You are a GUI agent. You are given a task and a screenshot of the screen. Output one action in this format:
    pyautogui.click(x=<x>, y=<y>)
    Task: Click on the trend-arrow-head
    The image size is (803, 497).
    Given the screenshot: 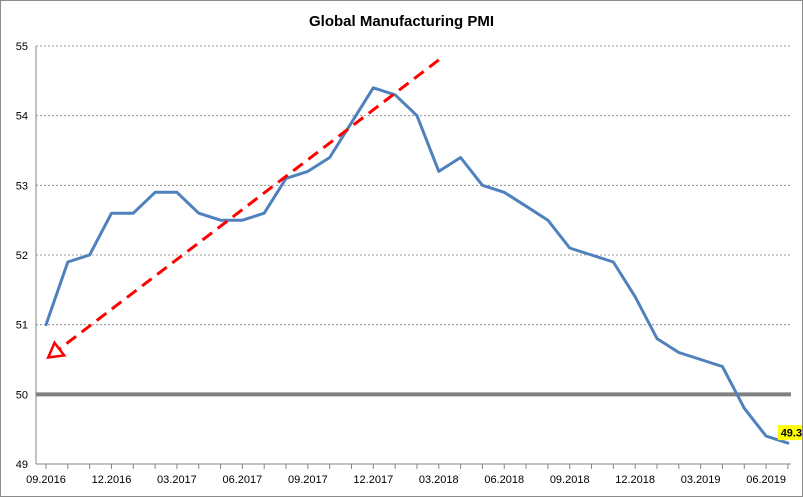 What is the action you would take?
    pyautogui.click(x=56, y=350)
    